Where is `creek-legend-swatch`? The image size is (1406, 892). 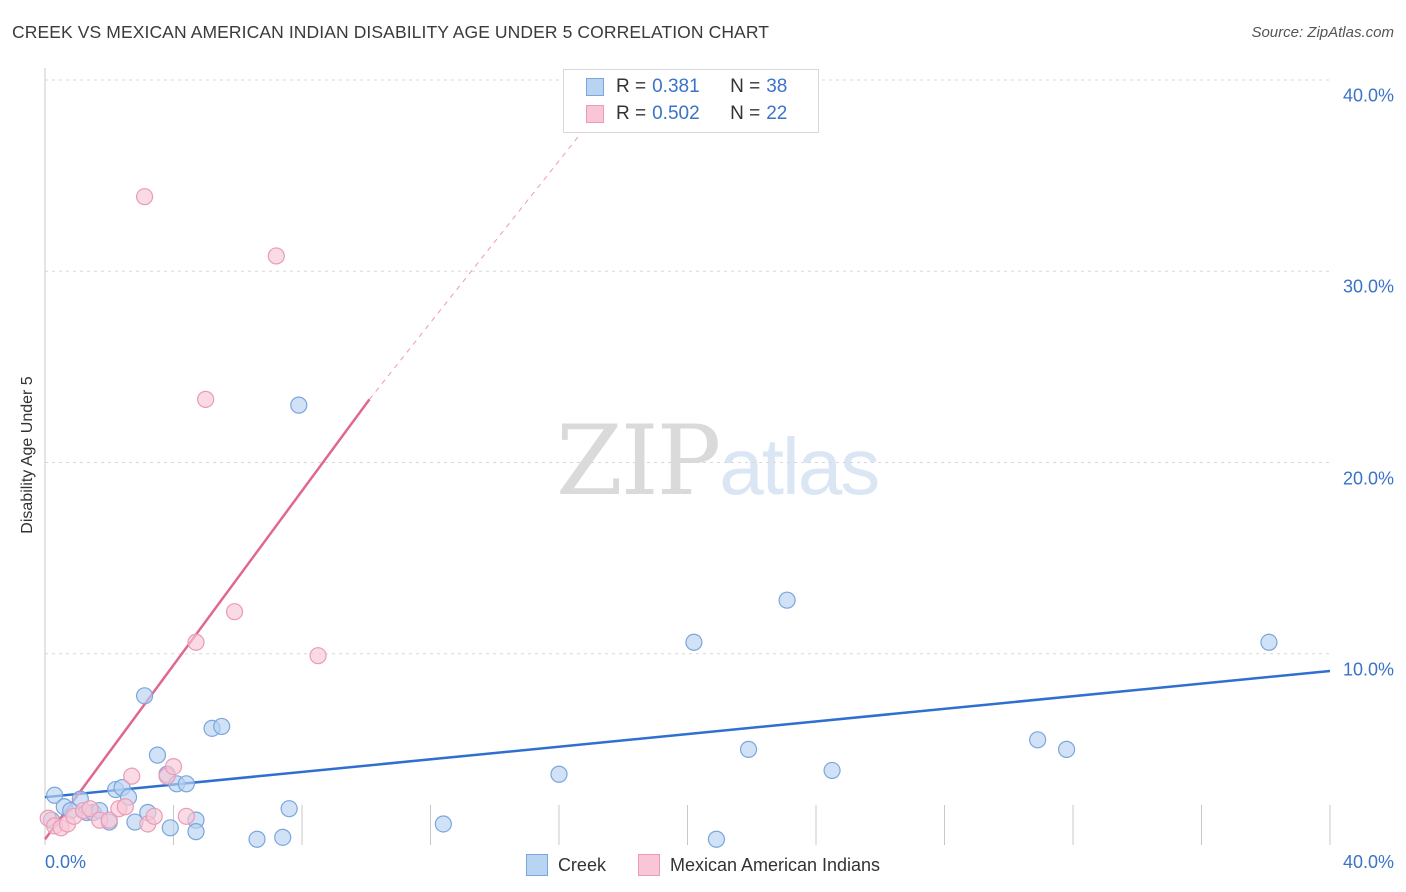 creek-legend-swatch is located at coordinates (536, 865).